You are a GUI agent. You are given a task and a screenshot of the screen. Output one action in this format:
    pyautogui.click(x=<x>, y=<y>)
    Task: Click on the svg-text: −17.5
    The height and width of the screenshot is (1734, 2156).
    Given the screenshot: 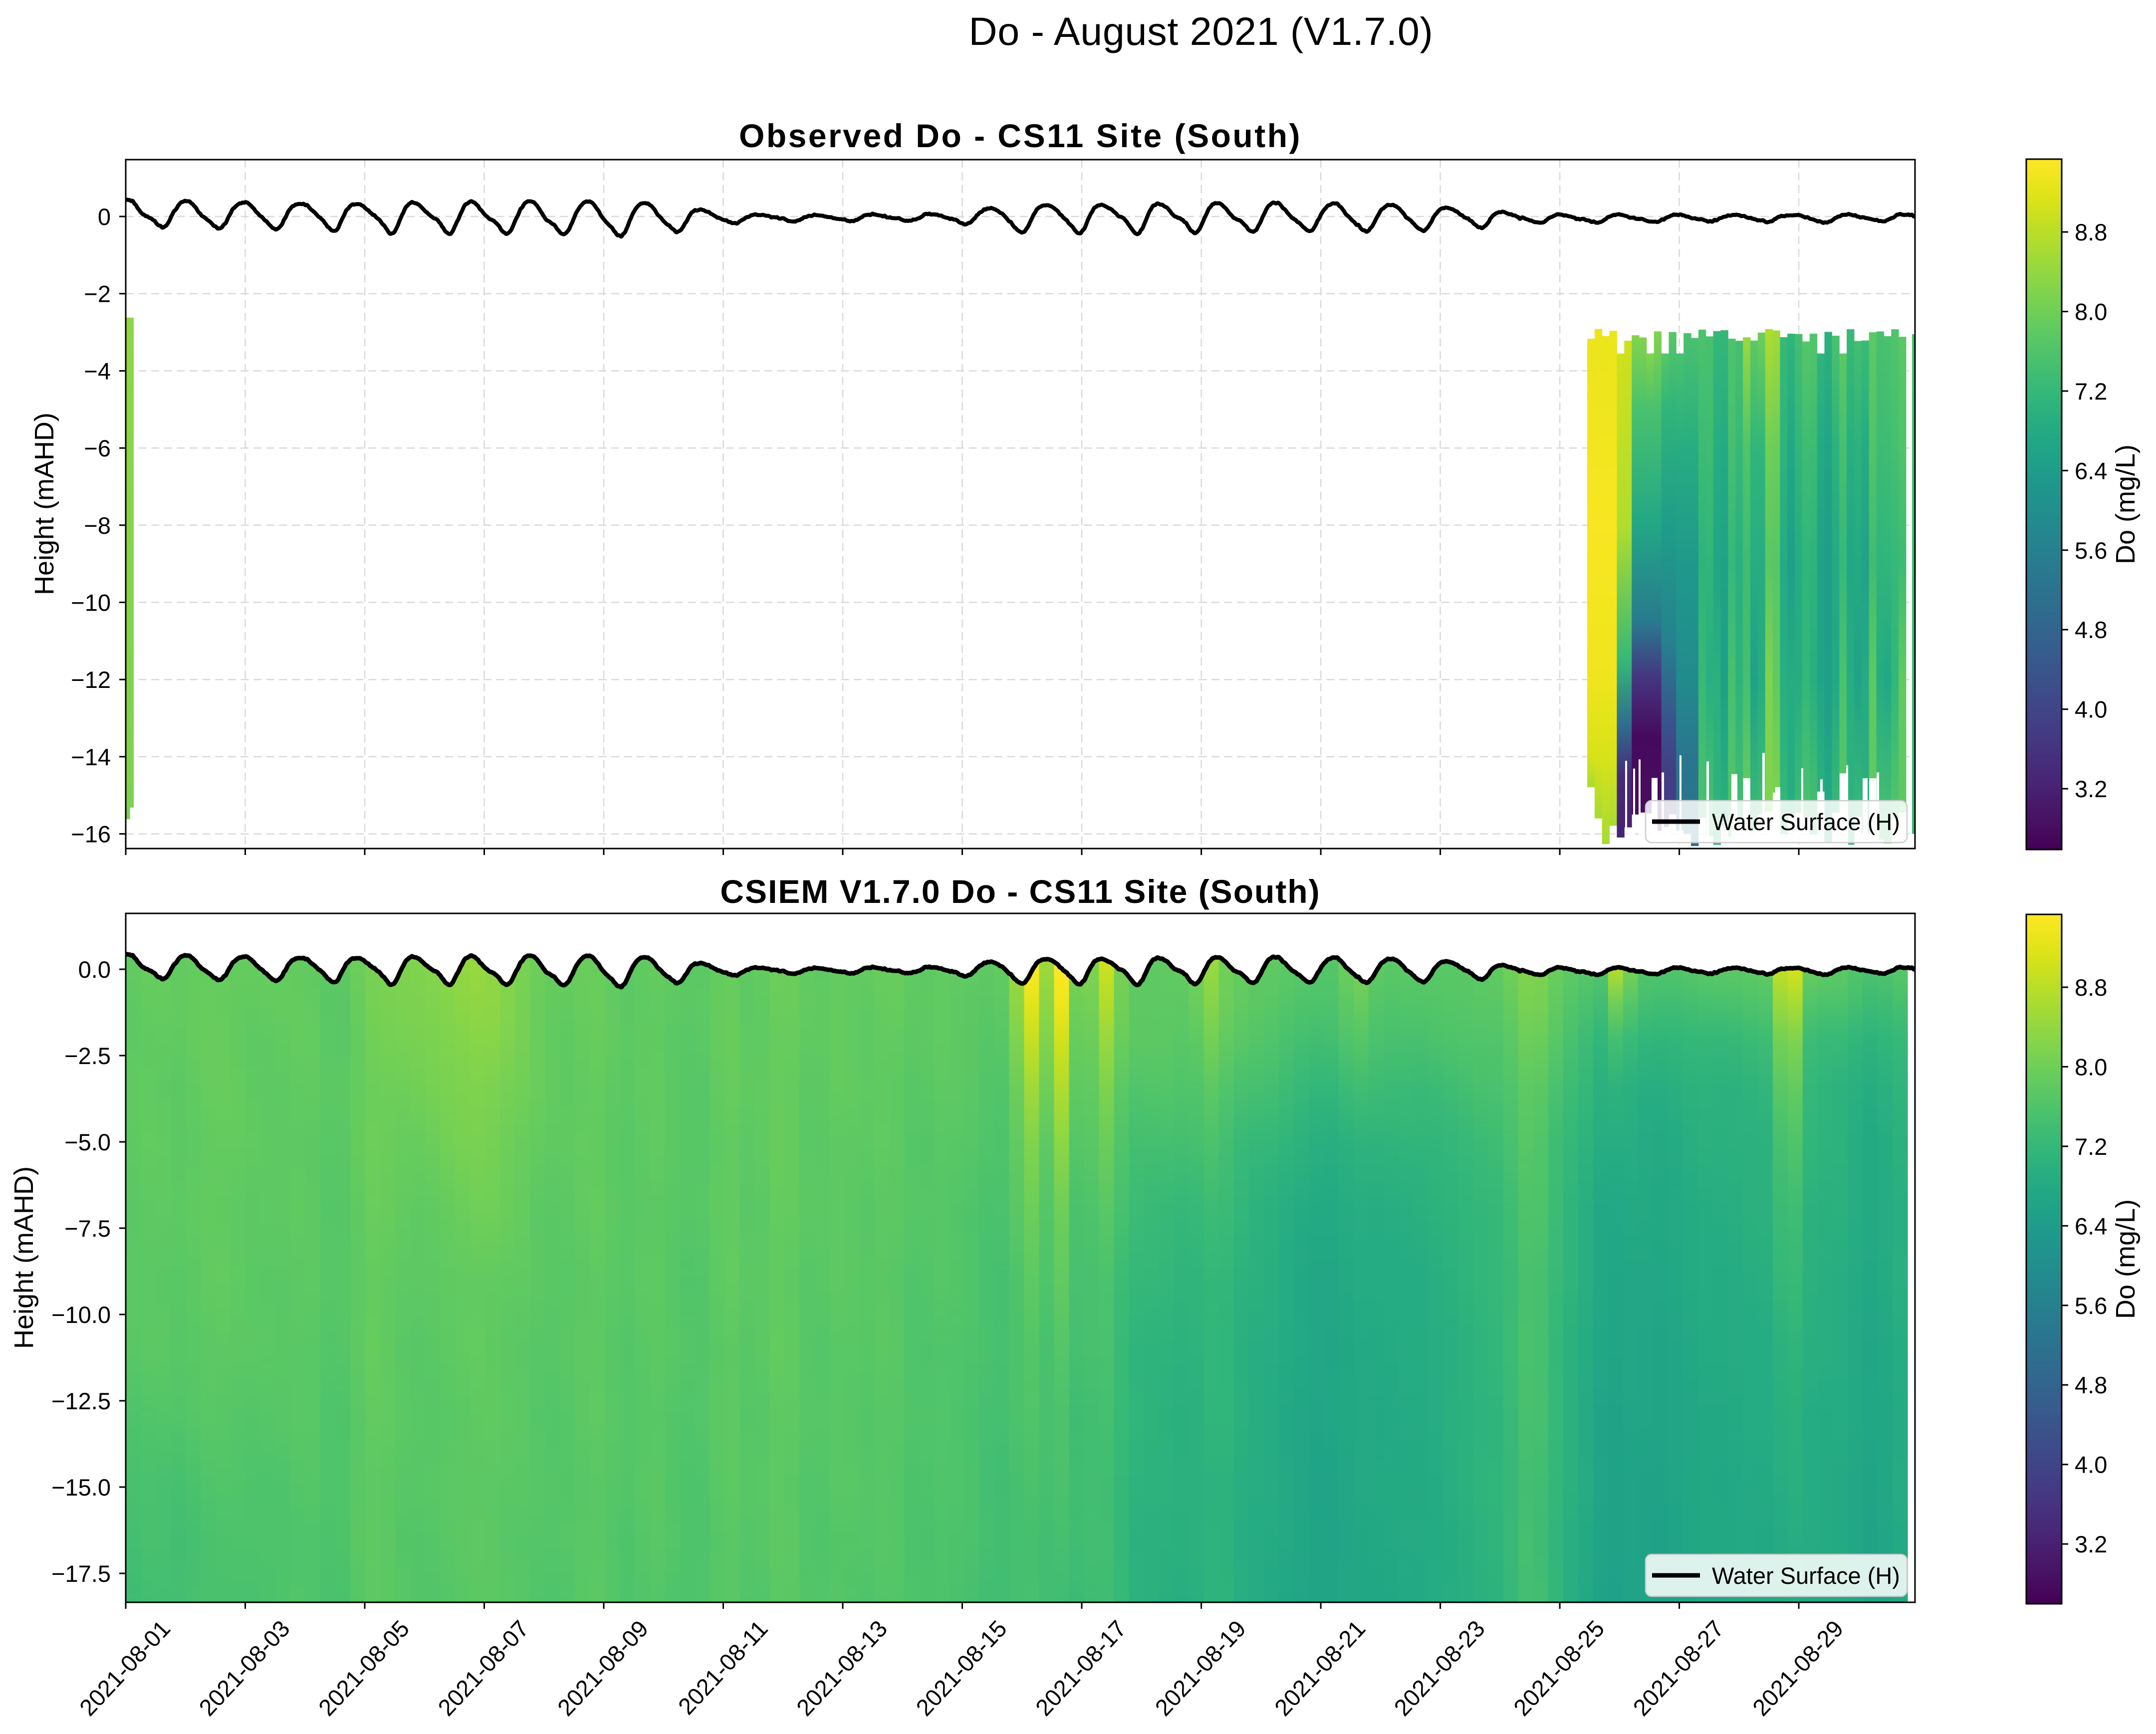 What is the action you would take?
    pyautogui.click(x=81, y=1574)
    